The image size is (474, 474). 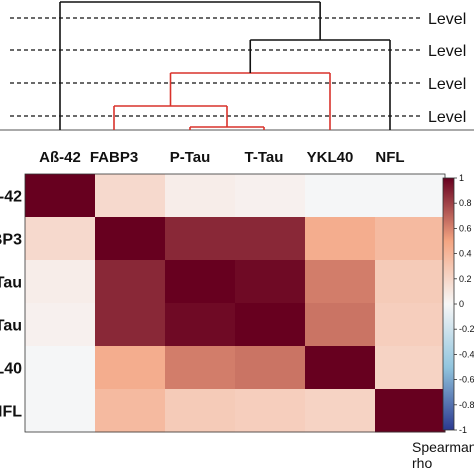 I want to click on colorbar-tick: 0.2, so click(x=465, y=279).